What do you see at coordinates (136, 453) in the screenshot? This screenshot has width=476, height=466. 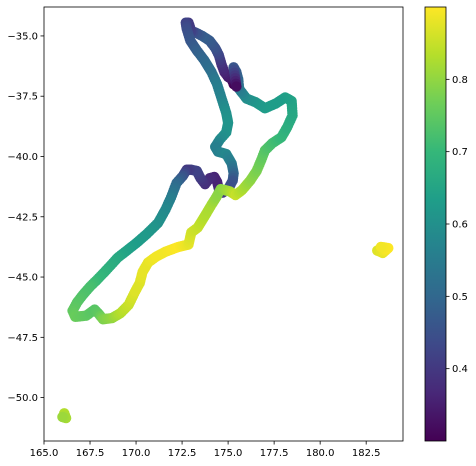 I see `x-tick-label: 170.0` at bounding box center [136, 453].